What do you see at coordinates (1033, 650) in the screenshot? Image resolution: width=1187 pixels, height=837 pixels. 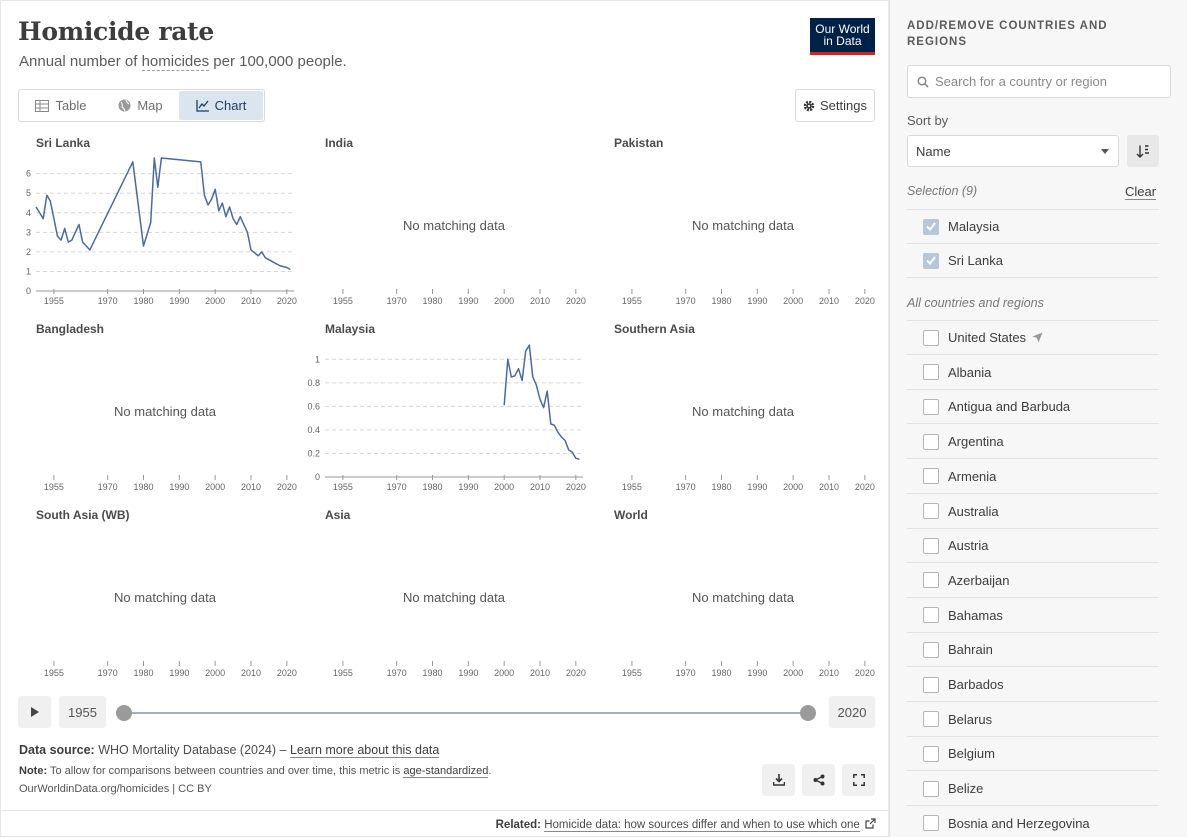 I see `country-row: Bahrain` at bounding box center [1033, 650].